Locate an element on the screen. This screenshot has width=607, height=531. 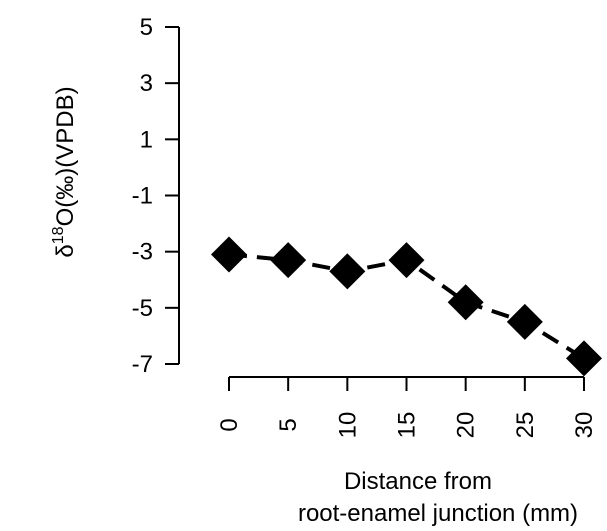
y-tick-label: -5 is located at coordinates (142, 308).